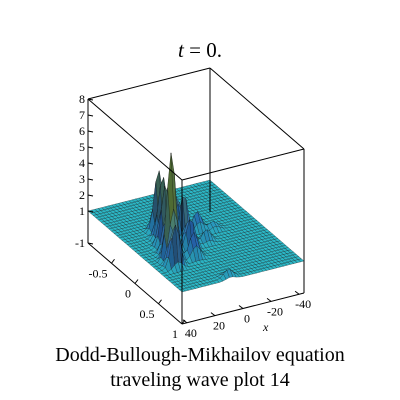  I want to click on z-tick-label: 7, so click(82, 115).